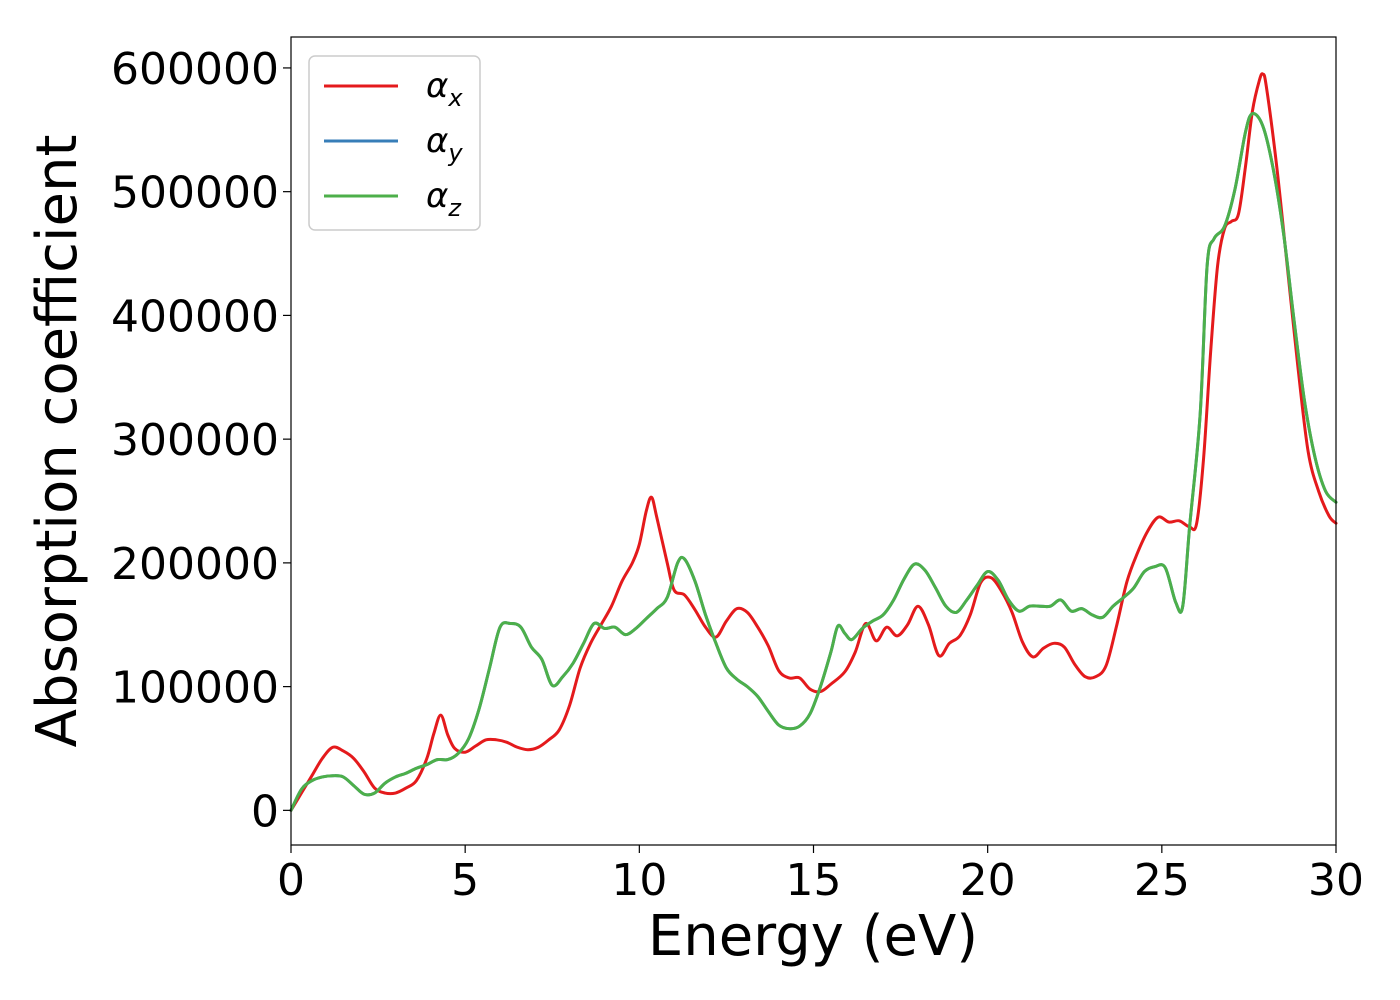 The image size is (1400, 1000). I want to click on x-tick-label: 5, so click(465, 880).